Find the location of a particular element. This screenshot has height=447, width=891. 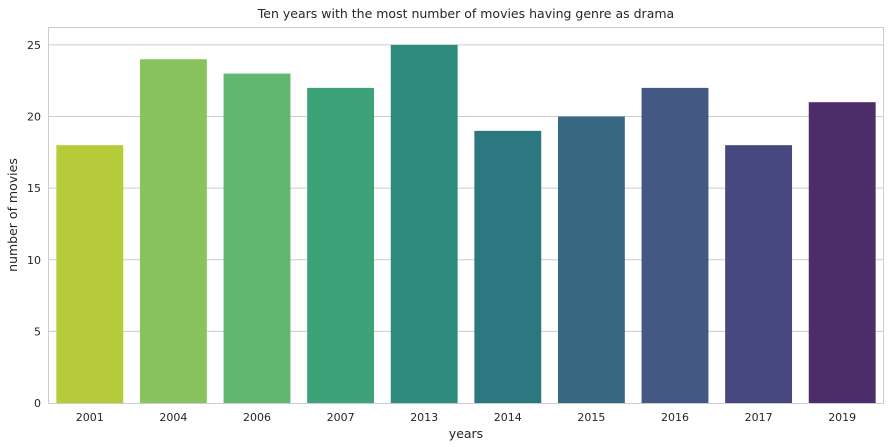

bar-2015 is located at coordinates (591, 260).